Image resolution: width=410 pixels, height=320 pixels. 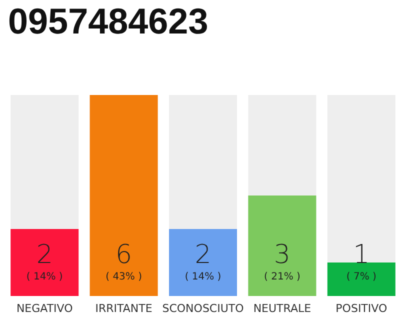 What do you see at coordinates (203, 308) in the screenshot?
I see `x-tick-label: SCONOSCIUTO` at bounding box center [203, 308].